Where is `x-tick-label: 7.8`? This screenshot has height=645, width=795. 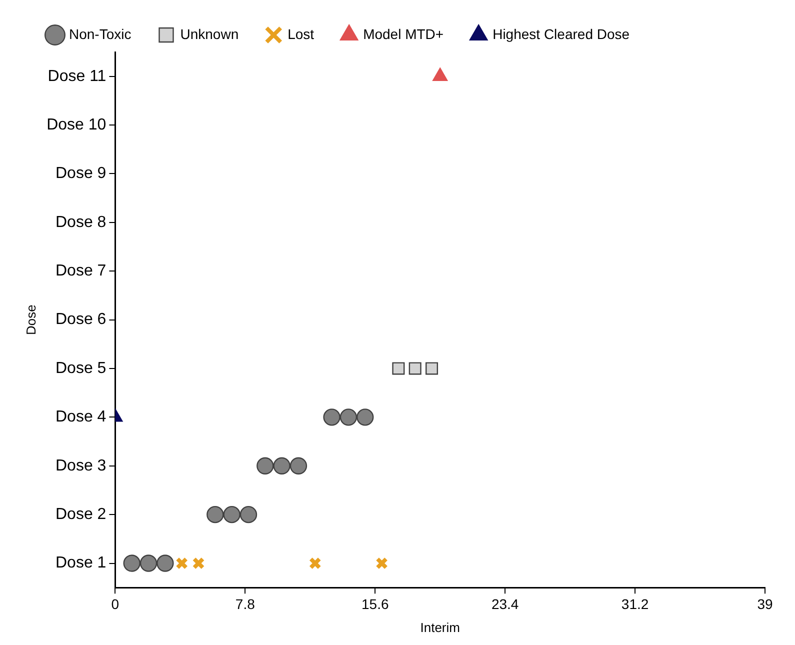 x-tick-label: 7.8 is located at coordinates (245, 604).